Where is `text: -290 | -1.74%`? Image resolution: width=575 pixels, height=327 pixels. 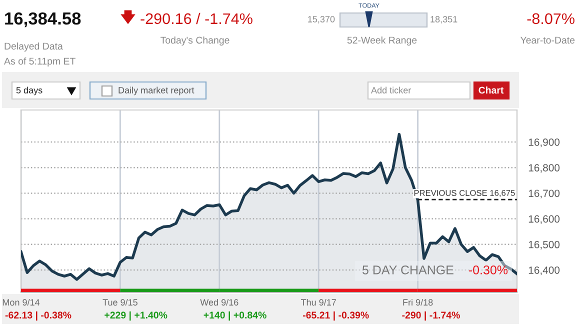
text: -290 | -1.74% is located at coordinates (431, 316).